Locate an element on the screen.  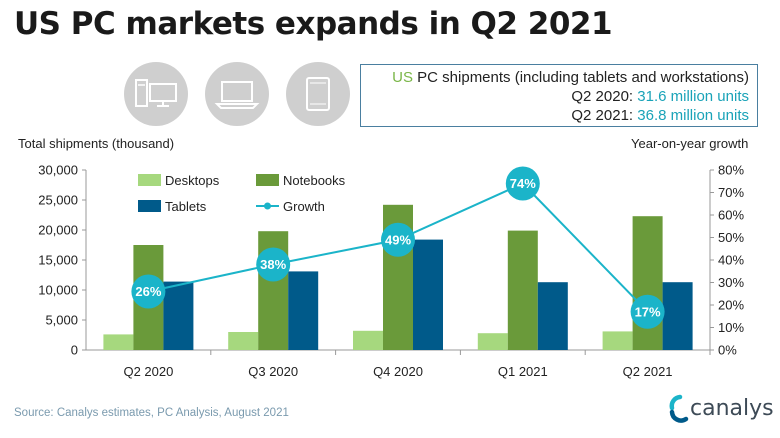
right-tick-label: 30% is located at coordinates (731, 282).